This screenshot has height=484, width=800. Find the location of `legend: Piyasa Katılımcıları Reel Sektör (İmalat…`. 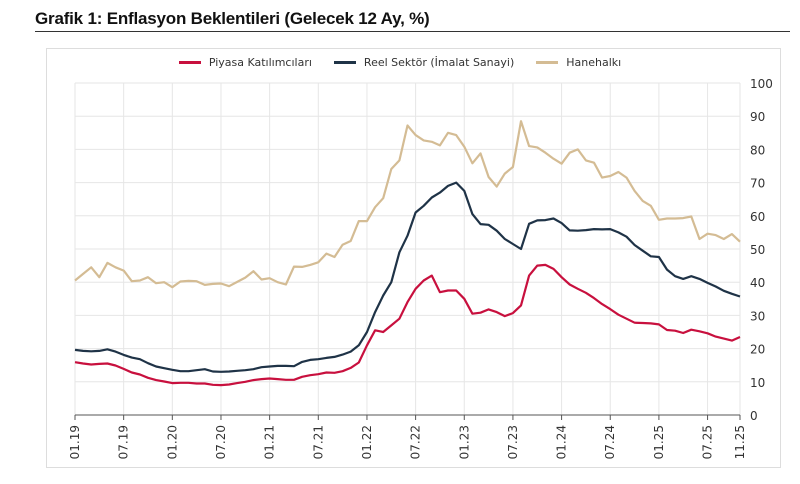

legend: Piyasa Katılımcıları Reel Sektör (İmalat… is located at coordinates (400, 62).